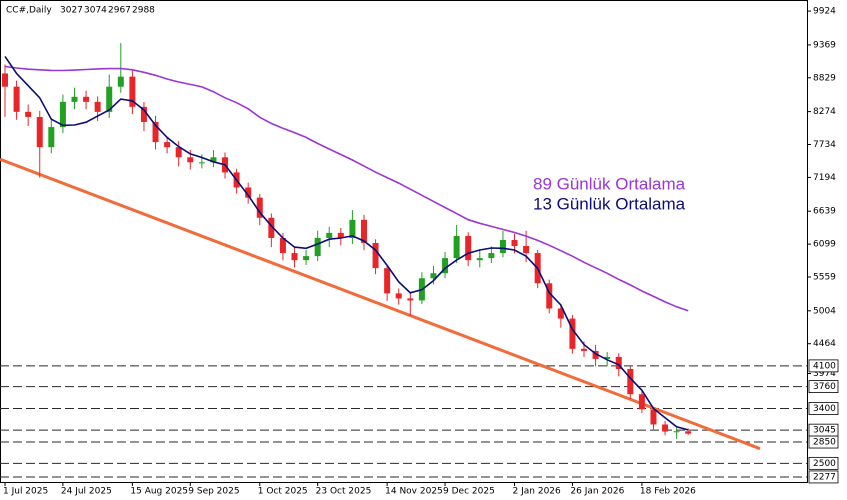 Image resolution: width=847 pixels, height=500 pixels. I want to click on x-tick-label: 24 Jul 2025, so click(86, 492).